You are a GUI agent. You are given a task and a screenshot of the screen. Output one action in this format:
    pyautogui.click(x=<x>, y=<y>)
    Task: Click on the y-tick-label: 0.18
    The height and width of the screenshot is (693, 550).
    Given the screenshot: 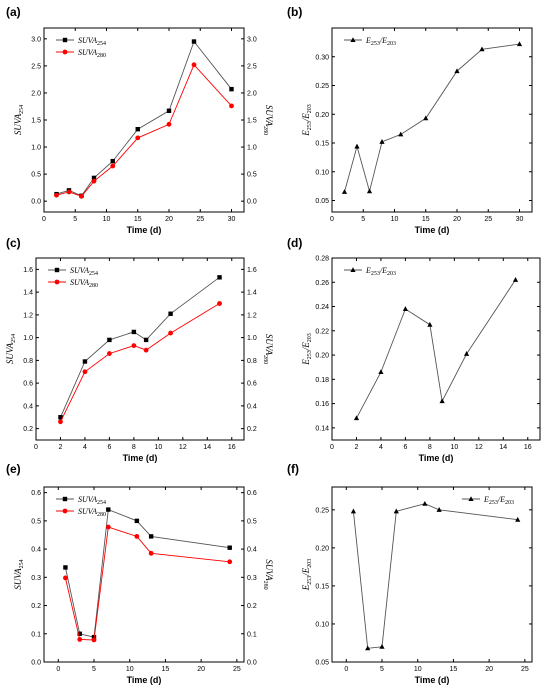 What is the action you would take?
    pyautogui.click(x=322, y=380)
    